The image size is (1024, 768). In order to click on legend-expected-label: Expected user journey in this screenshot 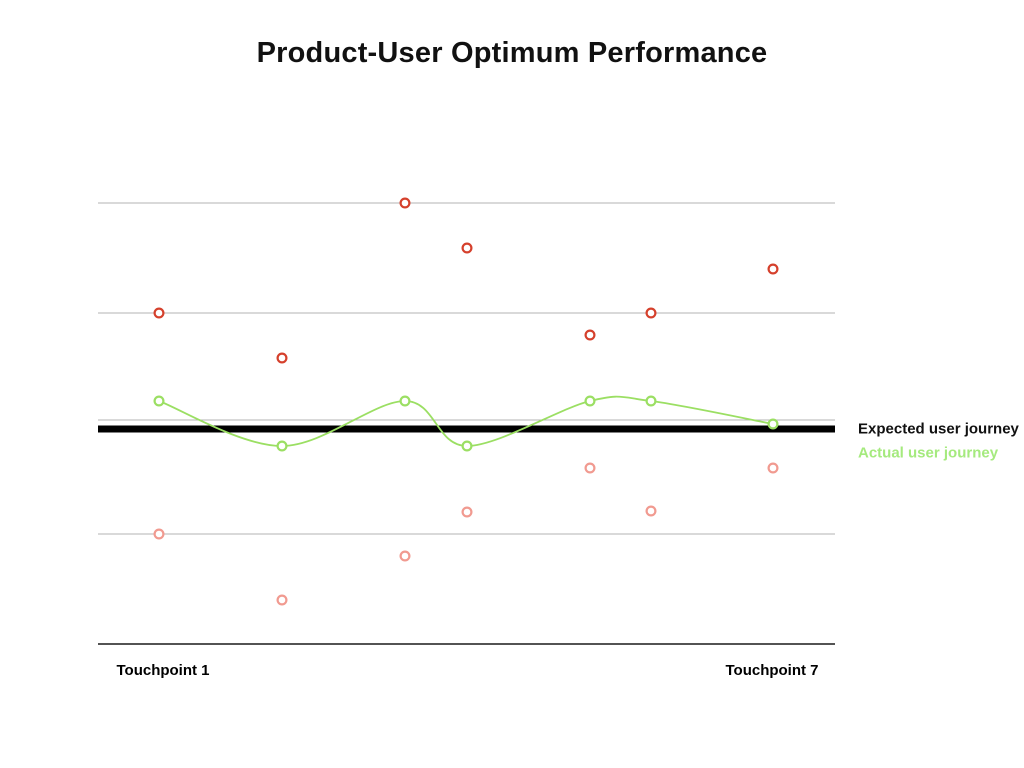, I will do `click(938, 429)`.